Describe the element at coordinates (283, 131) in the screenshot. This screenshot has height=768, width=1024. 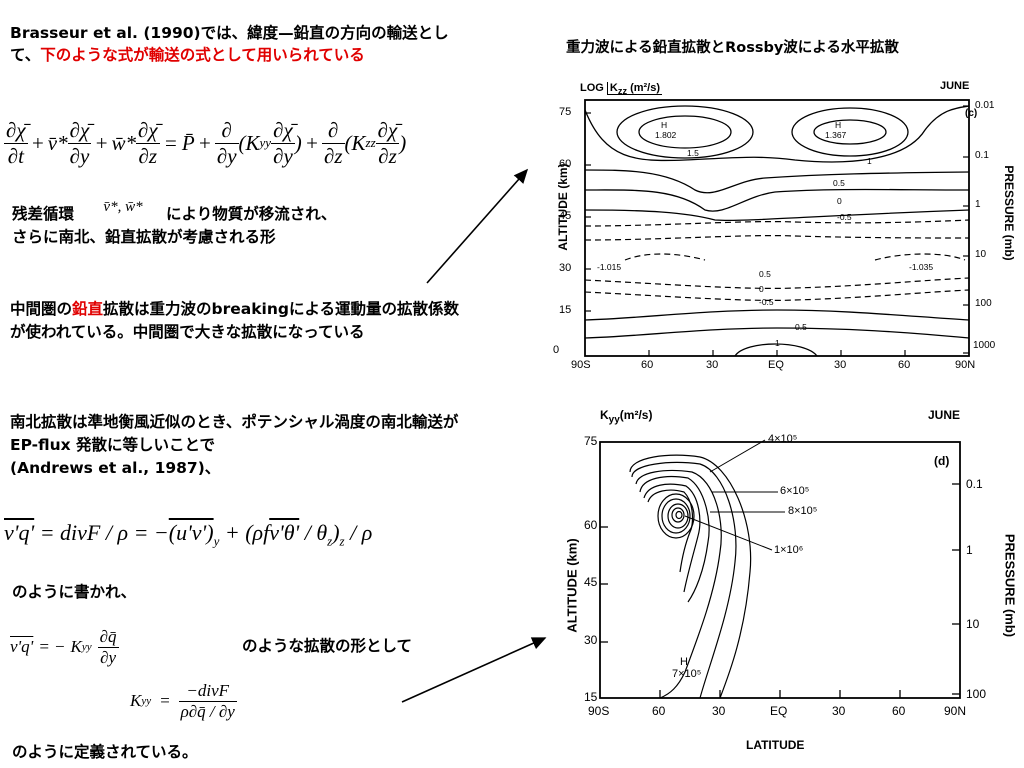
I see `eq1-term4-num: ∂χ̄` at that location.